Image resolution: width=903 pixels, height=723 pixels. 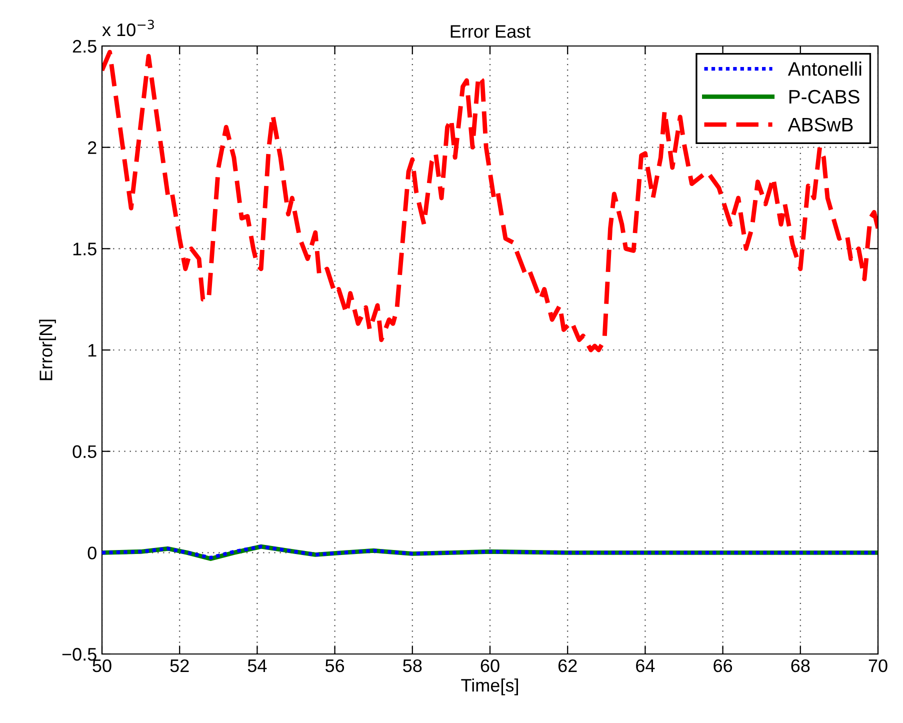 What do you see at coordinates (334, 665) in the screenshot?
I see `x-tick-label: 56` at bounding box center [334, 665].